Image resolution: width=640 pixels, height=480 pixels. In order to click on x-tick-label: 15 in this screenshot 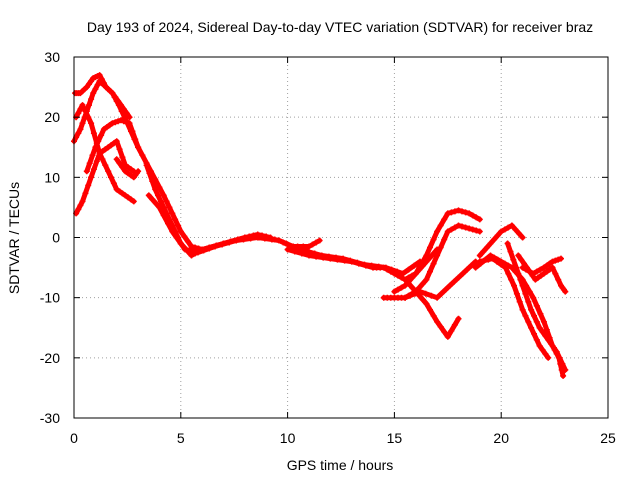, I will do `click(395, 438)`.